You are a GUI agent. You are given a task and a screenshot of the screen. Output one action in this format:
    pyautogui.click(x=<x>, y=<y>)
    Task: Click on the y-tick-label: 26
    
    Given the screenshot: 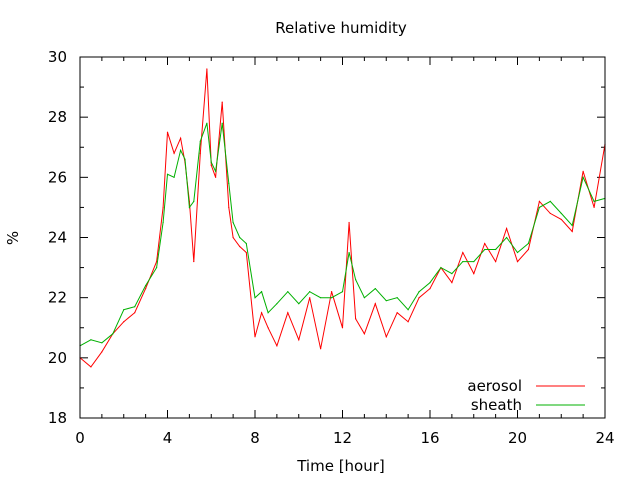 What is the action you would take?
    pyautogui.click(x=57, y=177)
    